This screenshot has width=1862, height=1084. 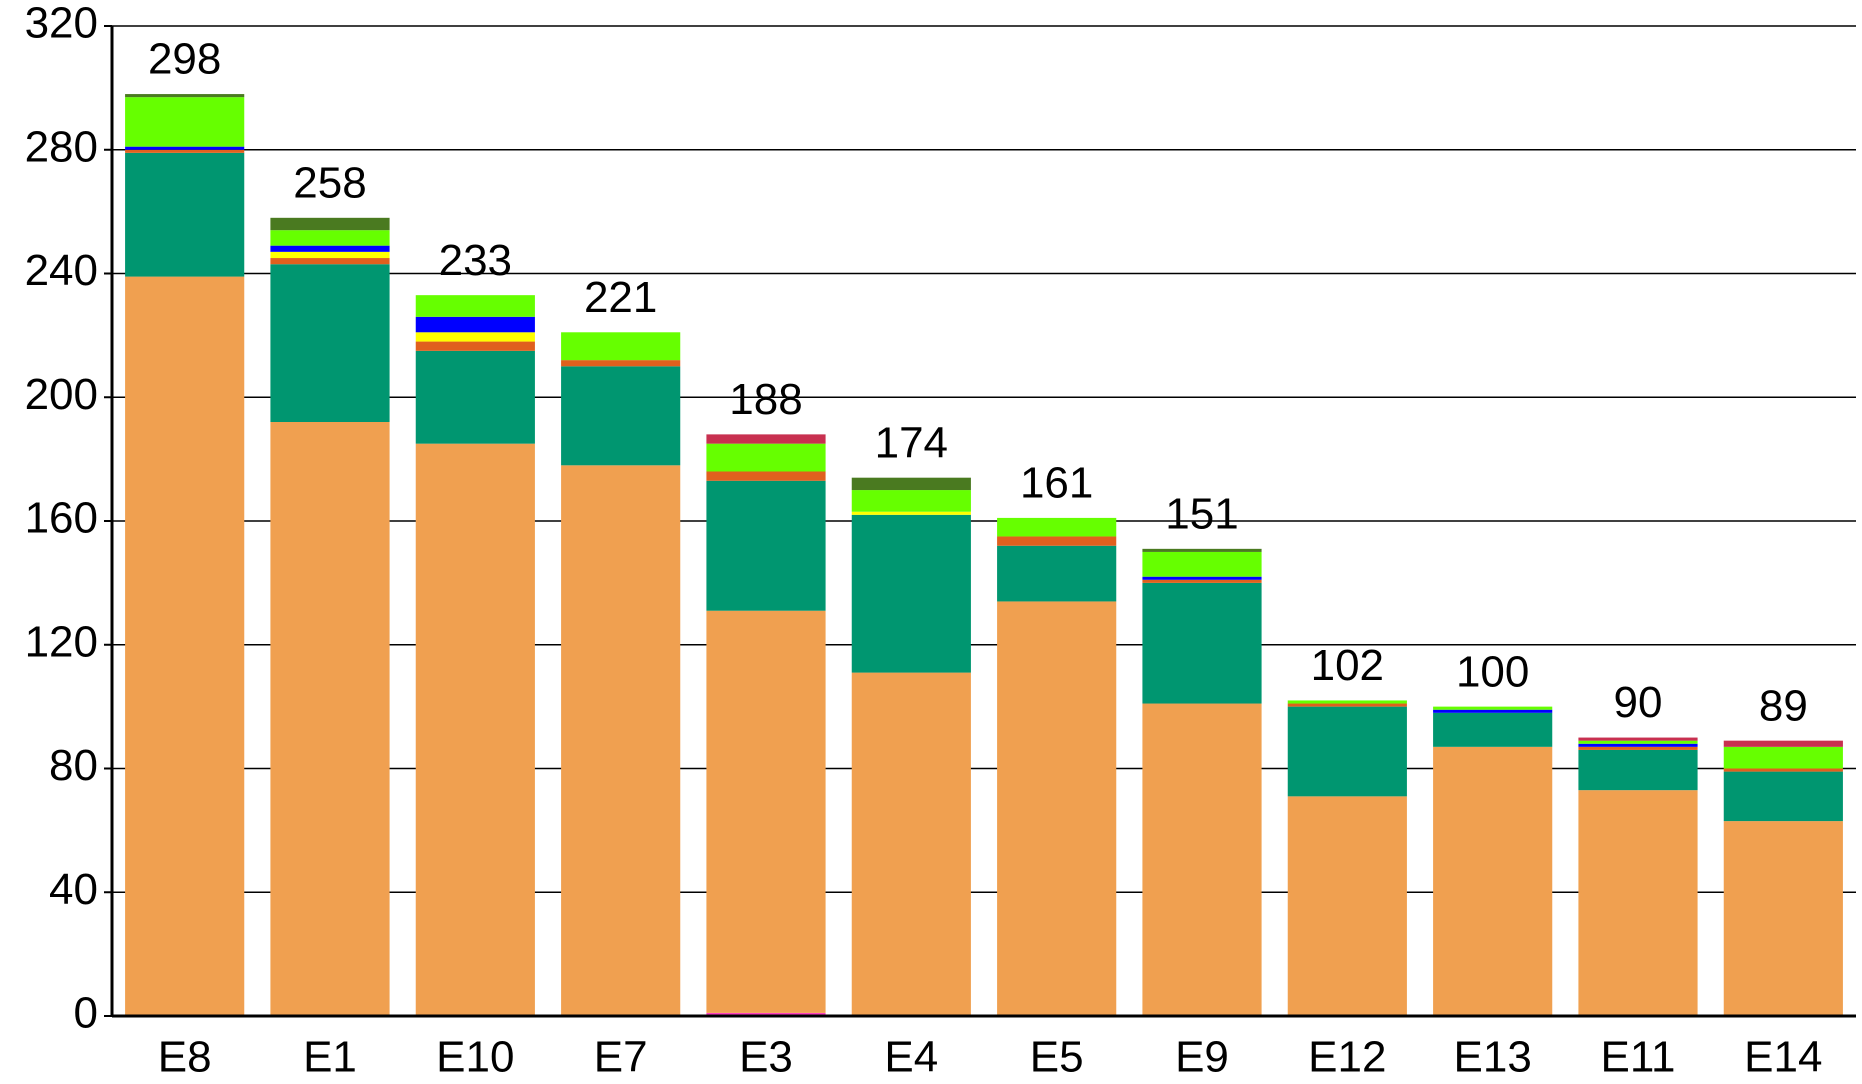 What do you see at coordinates (61, 518) in the screenshot?
I see `y-tick-label: 160` at bounding box center [61, 518].